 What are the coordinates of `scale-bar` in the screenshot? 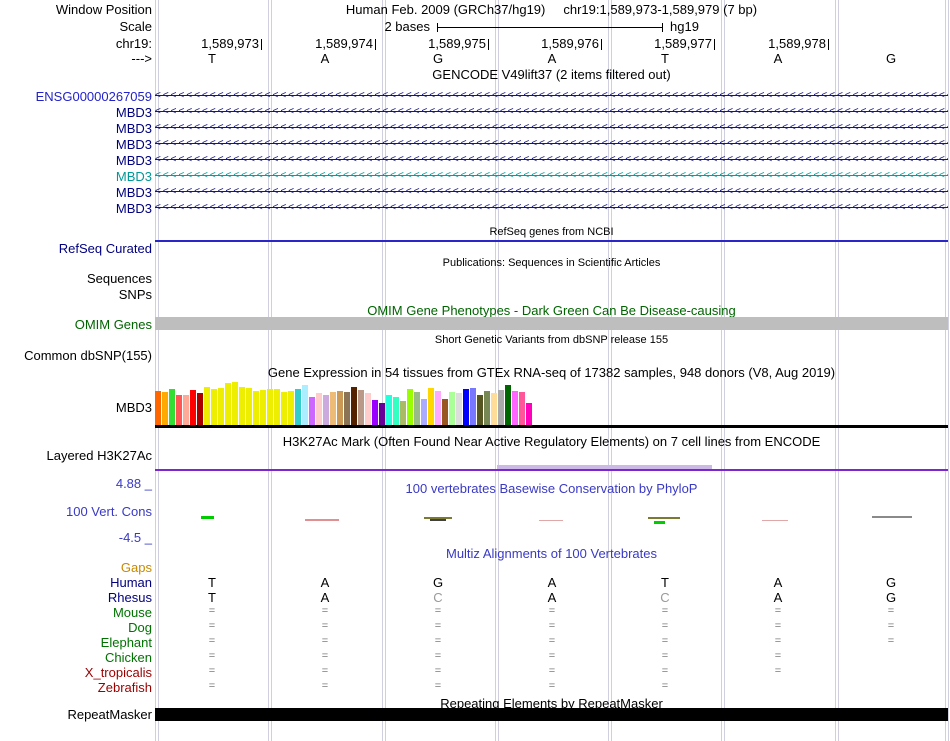 It's located at (550, 27).